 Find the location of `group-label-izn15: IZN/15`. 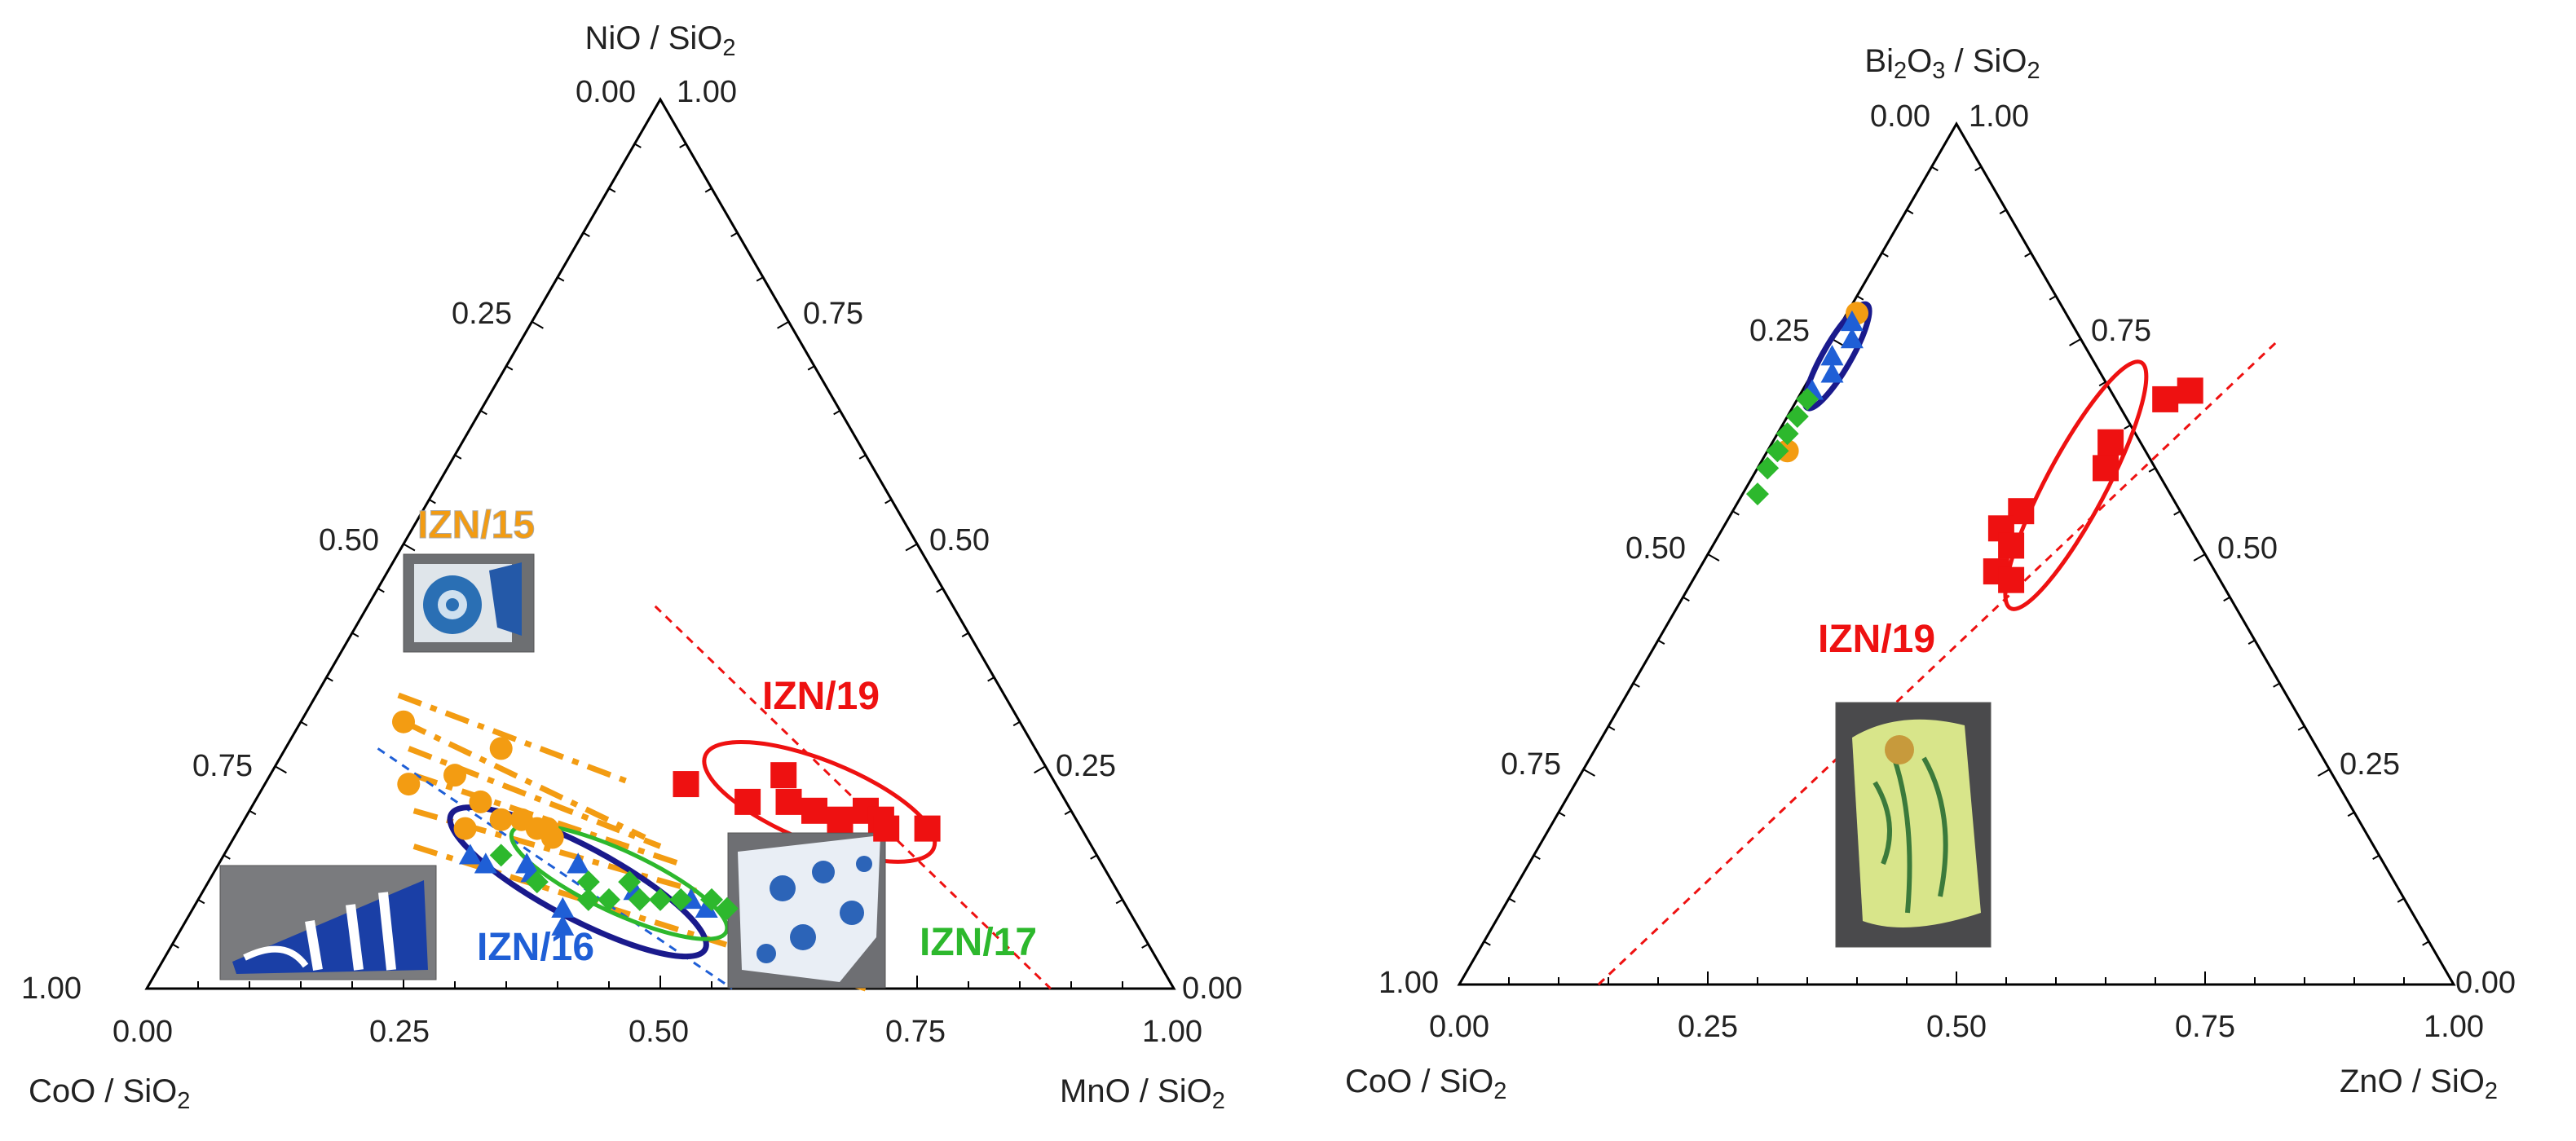

group-label-izn15: IZN/15 is located at coordinates (476, 525).